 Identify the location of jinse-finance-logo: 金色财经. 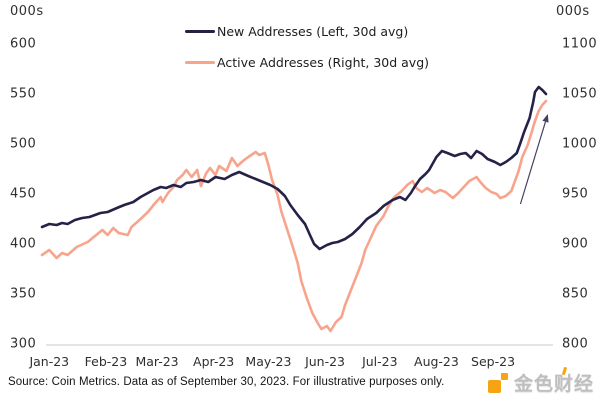
(540, 381).